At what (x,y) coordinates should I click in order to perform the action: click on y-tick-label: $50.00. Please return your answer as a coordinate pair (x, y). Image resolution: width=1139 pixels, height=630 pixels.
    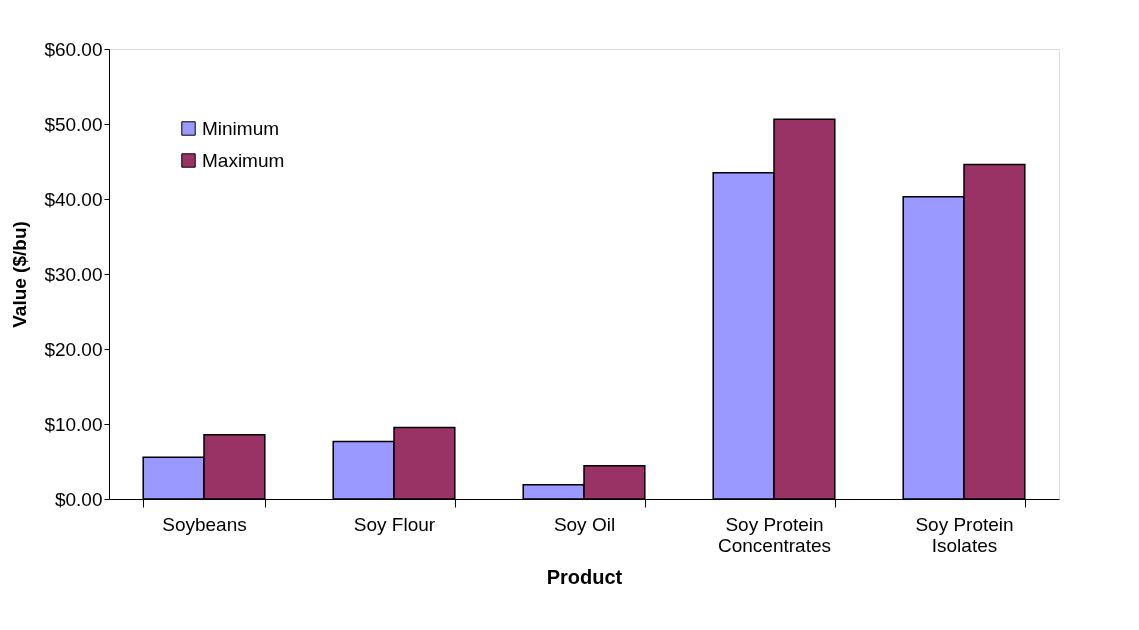
    Looking at the image, I should click on (73, 124).